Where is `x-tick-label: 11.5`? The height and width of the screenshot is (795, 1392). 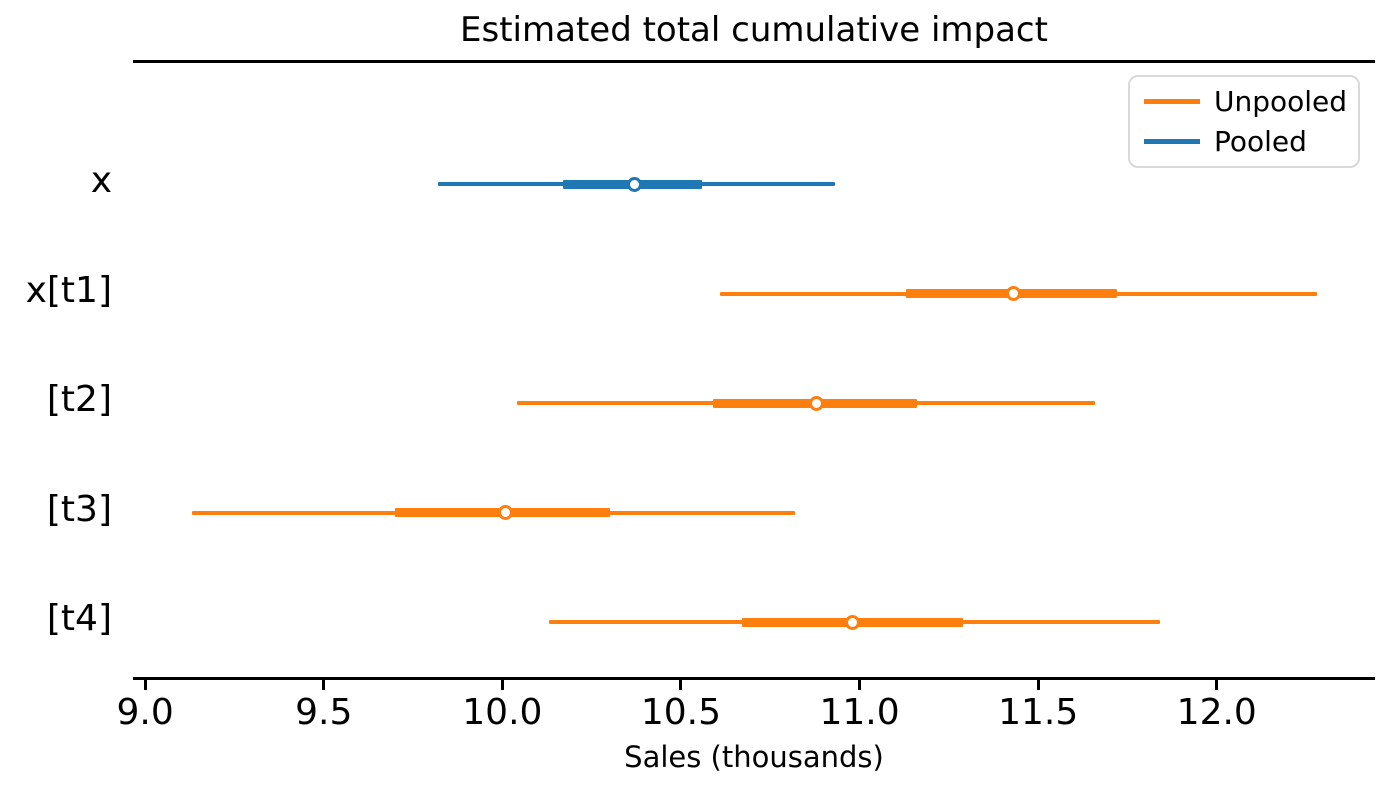 x-tick-label: 11.5 is located at coordinates (1038, 712).